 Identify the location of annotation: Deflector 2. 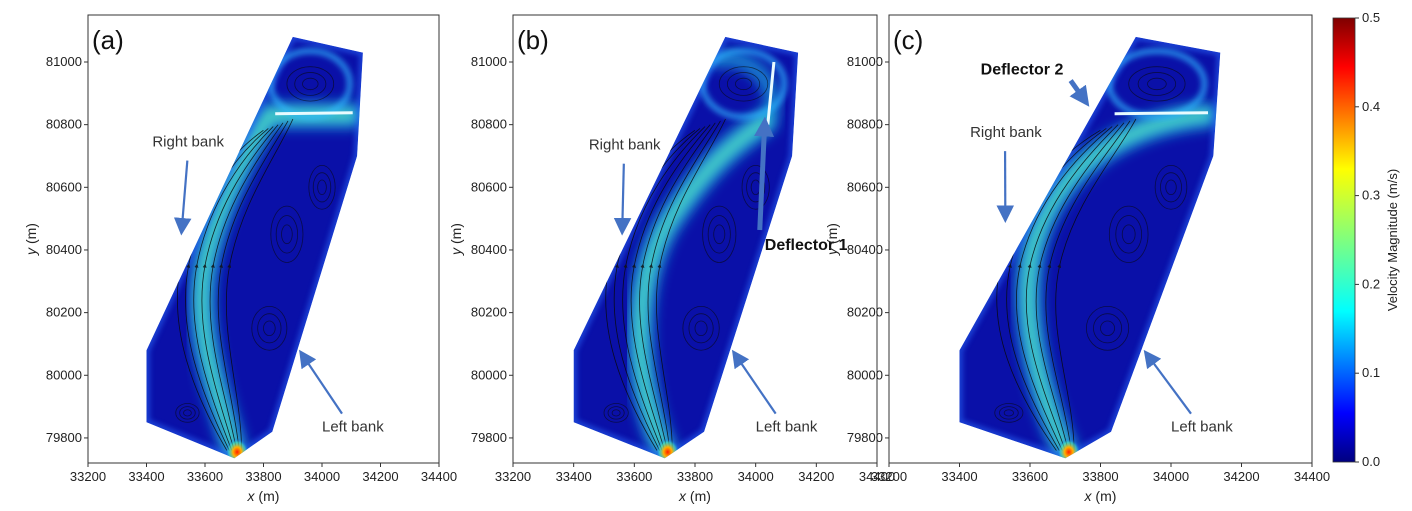
(1035, 84).